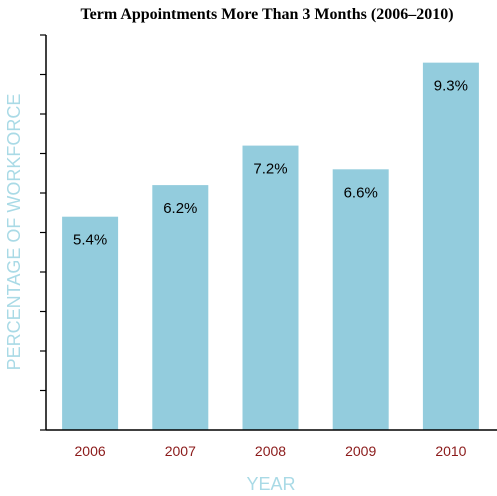 The height and width of the screenshot is (496, 497). Describe the element at coordinates (451, 86) in the screenshot. I see `value-label-2010: 9.3%` at that location.